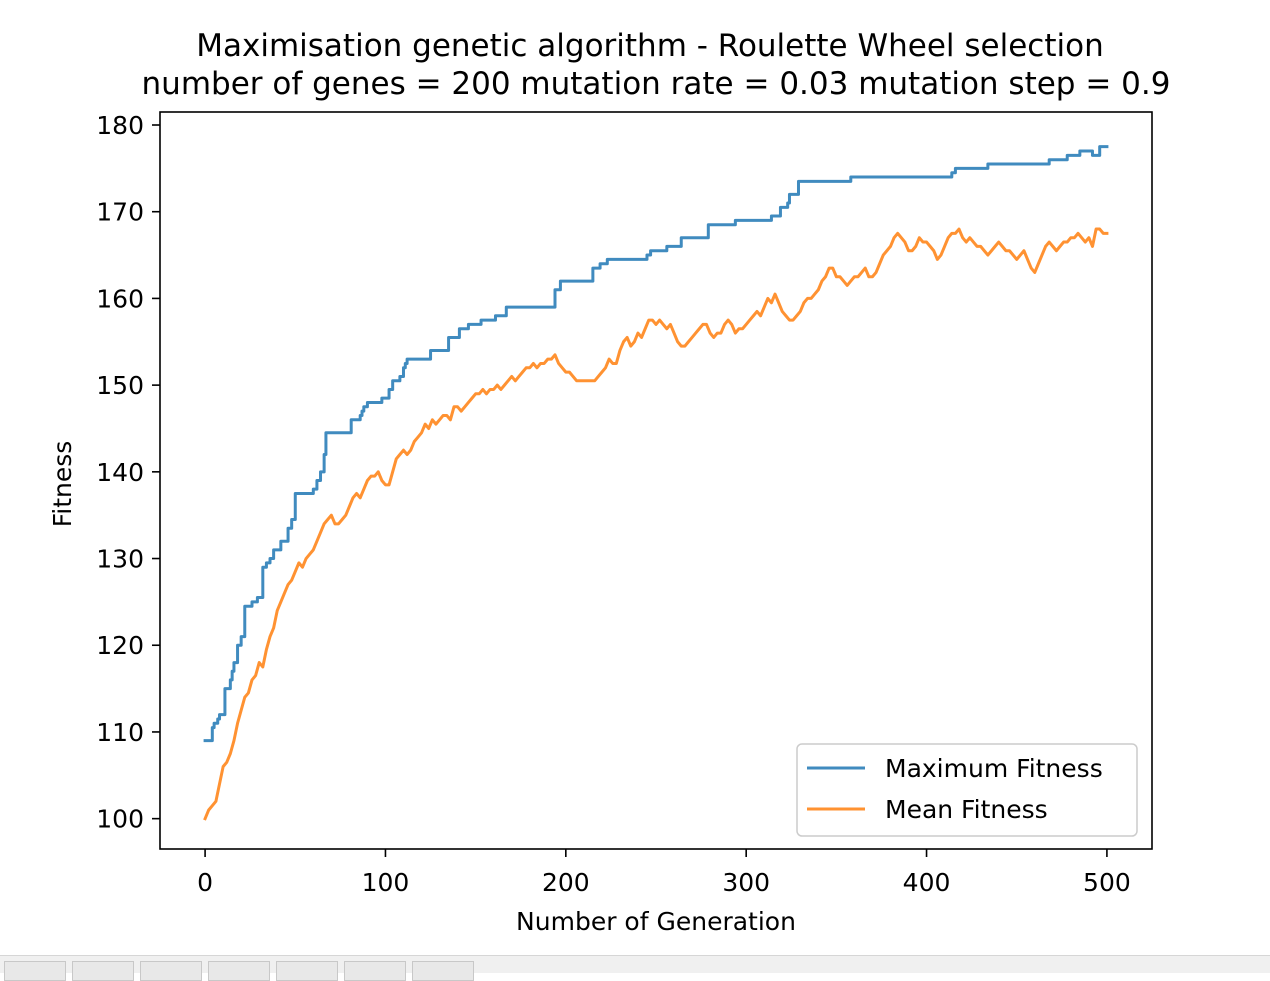 The width and height of the screenshot is (1270, 981). I want to click on forward-button, so click(171, 971).